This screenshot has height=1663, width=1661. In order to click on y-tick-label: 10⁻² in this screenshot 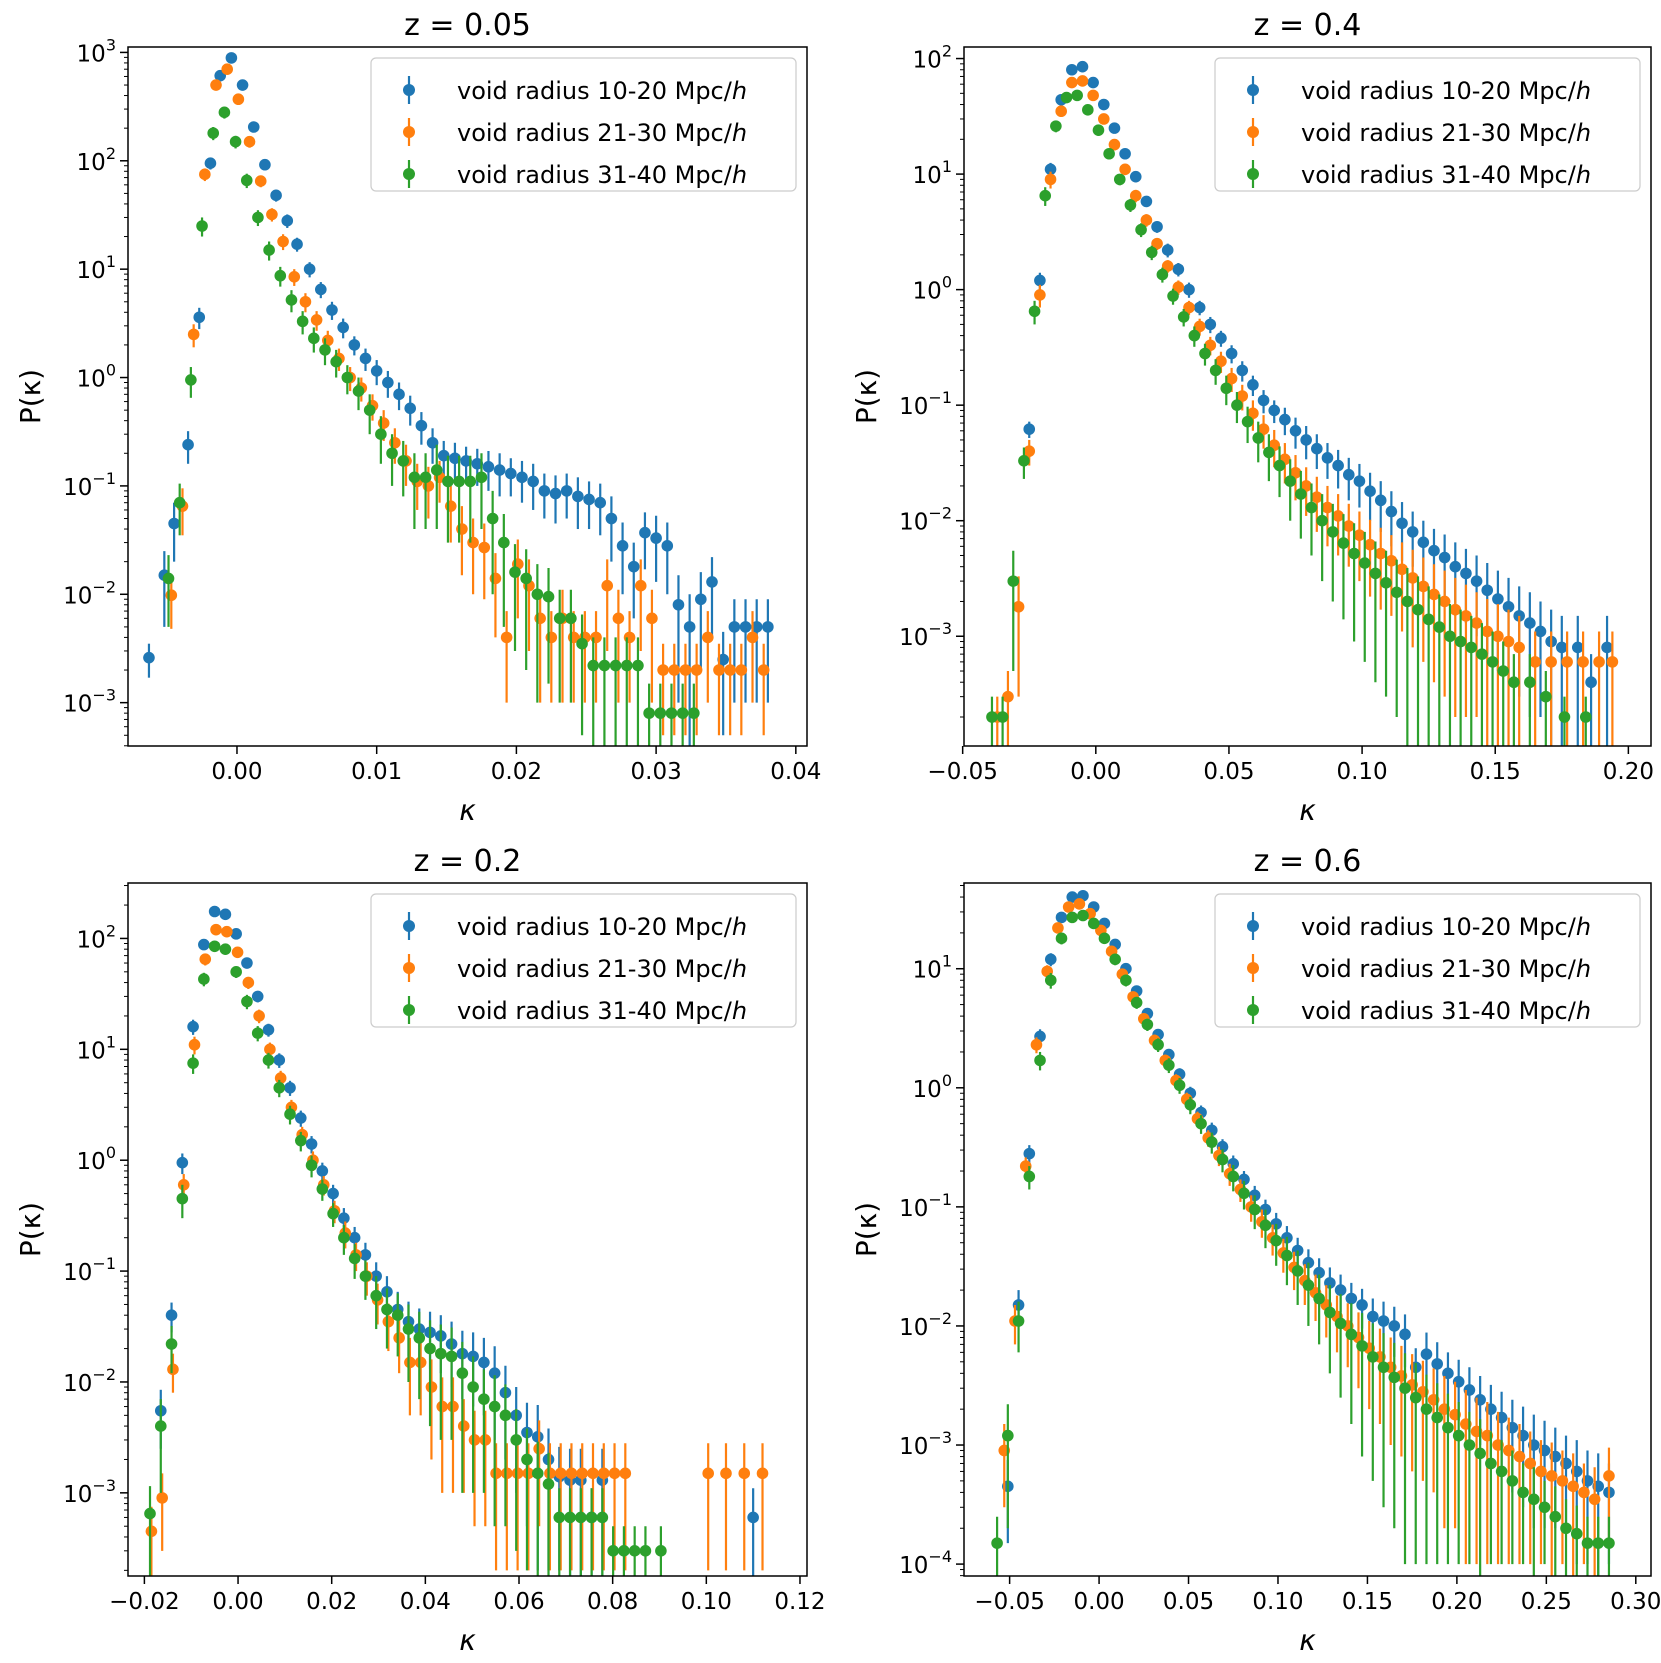, I will do `click(89, 593)`.